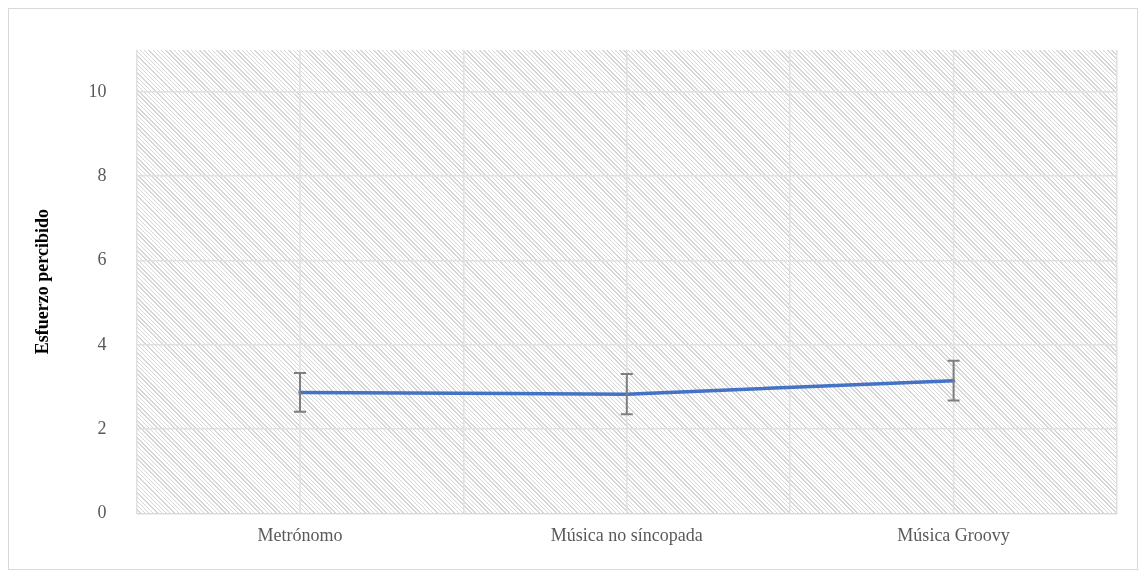 Image resolution: width=1146 pixels, height=578 pixels. Describe the element at coordinates (102, 427) in the screenshot. I see `y-tick-label: 2` at that location.